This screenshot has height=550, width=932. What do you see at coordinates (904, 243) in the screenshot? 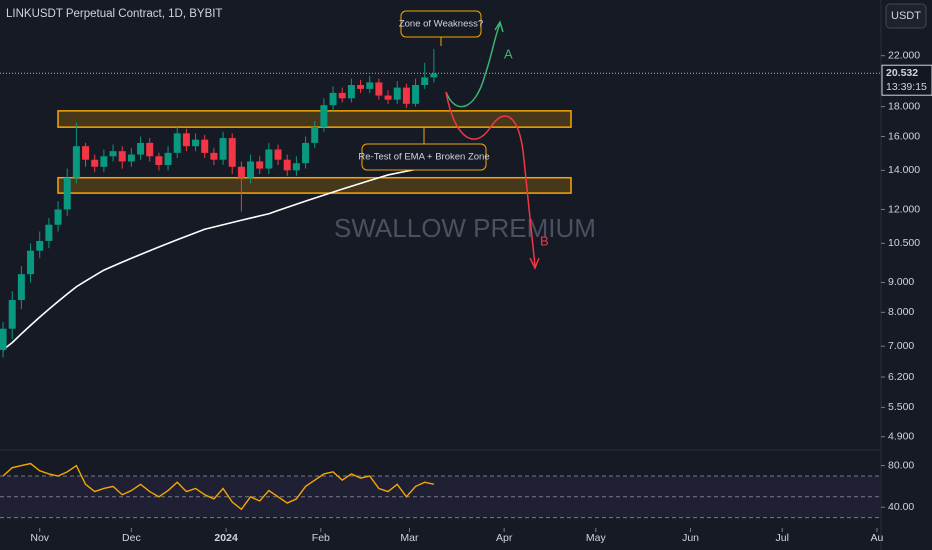
I see `y-tick-label: 10.500` at bounding box center [904, 243].